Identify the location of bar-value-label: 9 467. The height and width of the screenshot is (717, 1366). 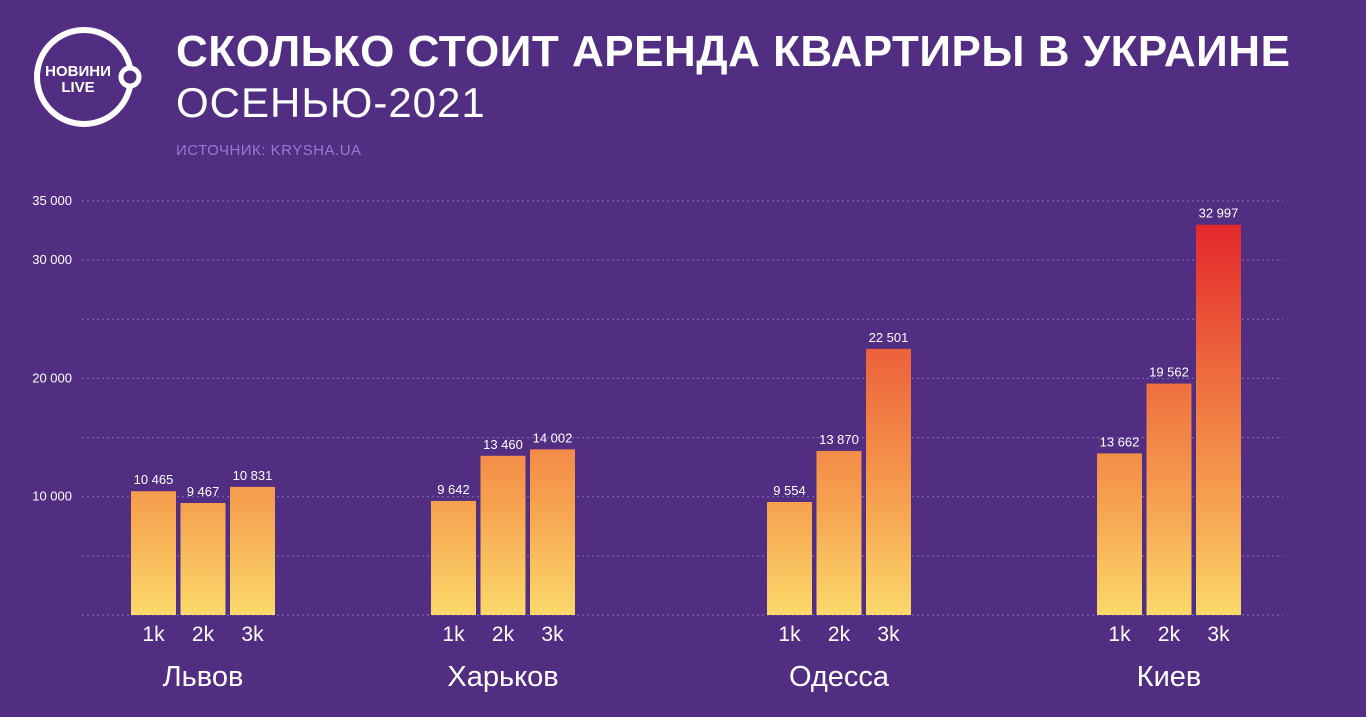
(203, 491).